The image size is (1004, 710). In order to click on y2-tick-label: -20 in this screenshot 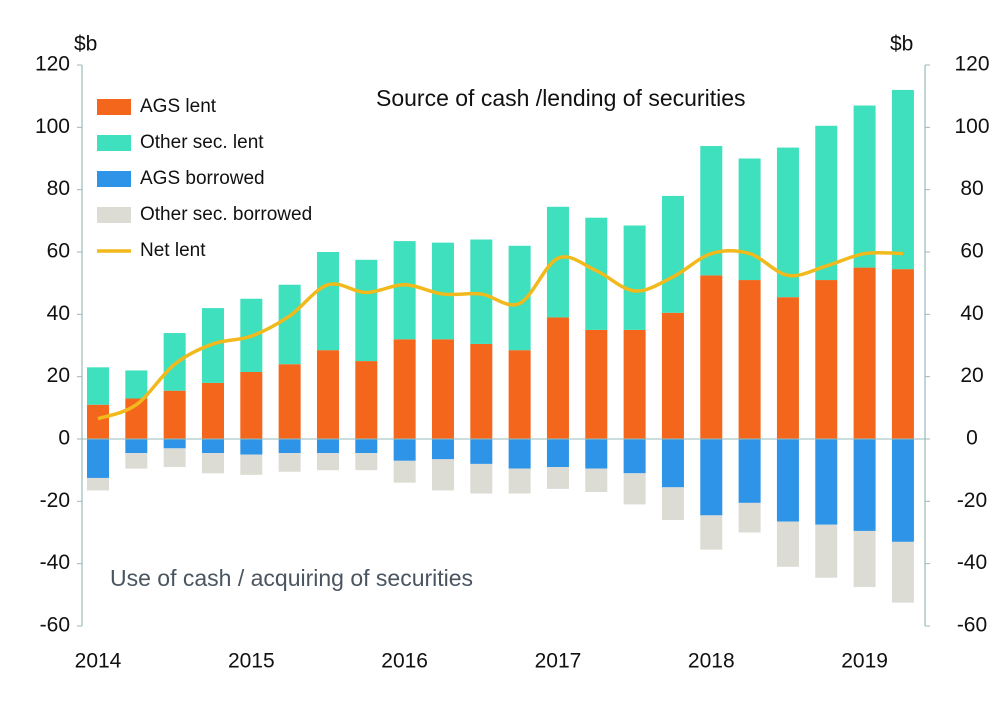, I will do `click(972, 500)`.